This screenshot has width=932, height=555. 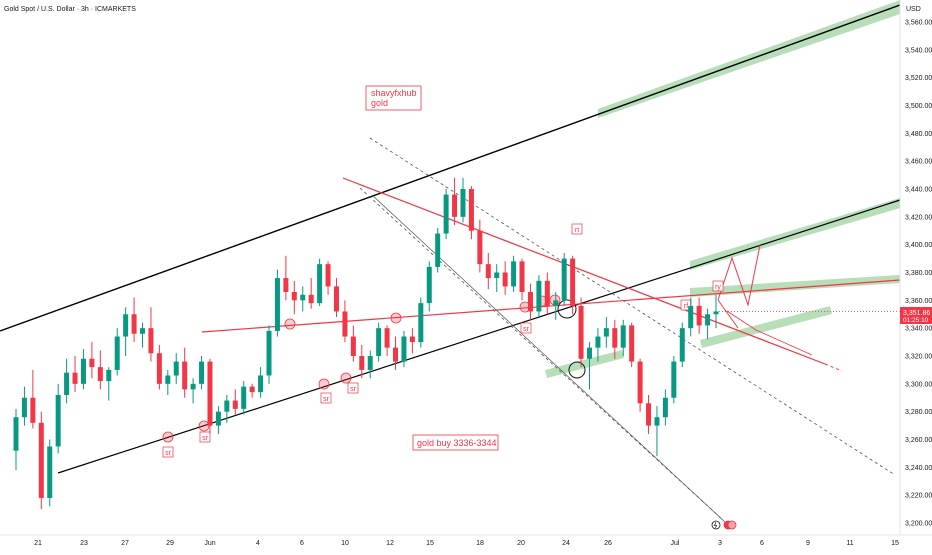 I want to click on label-rt-text: rt, so click(x=577, y=230).